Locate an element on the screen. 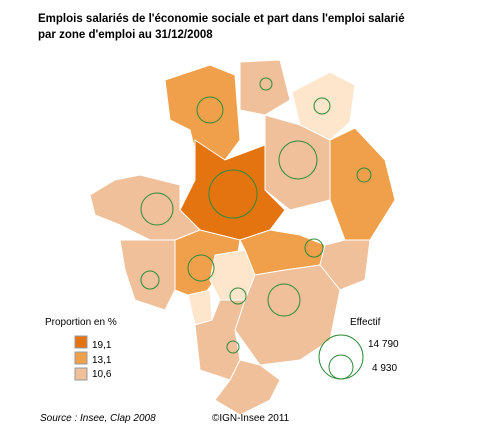 Image resolution: width=480 pixels, height=440 pixels. legend-label: 13,1 is located at coordinates (102, 360).